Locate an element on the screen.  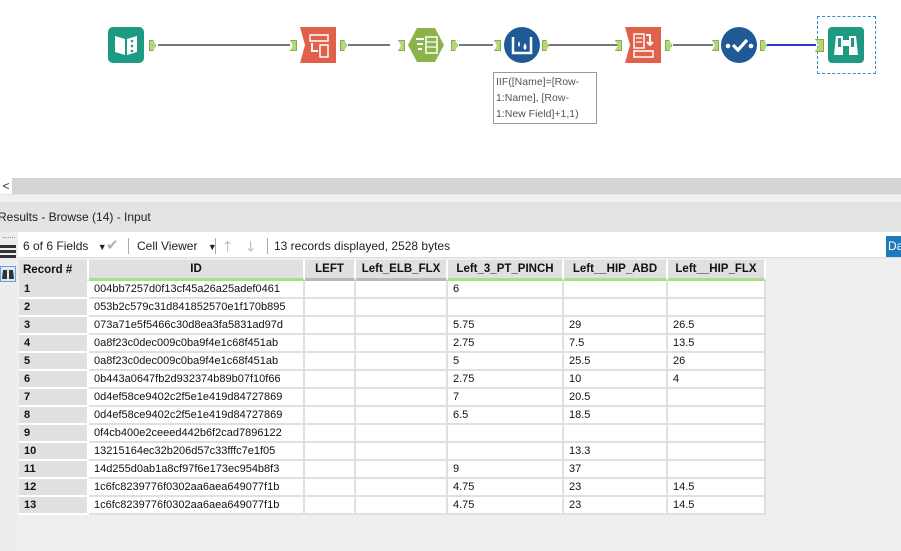
table-row: 10 13215164ec32b206d57c33fffc7e1f05 13.3 is located at coordinates (392, 452).